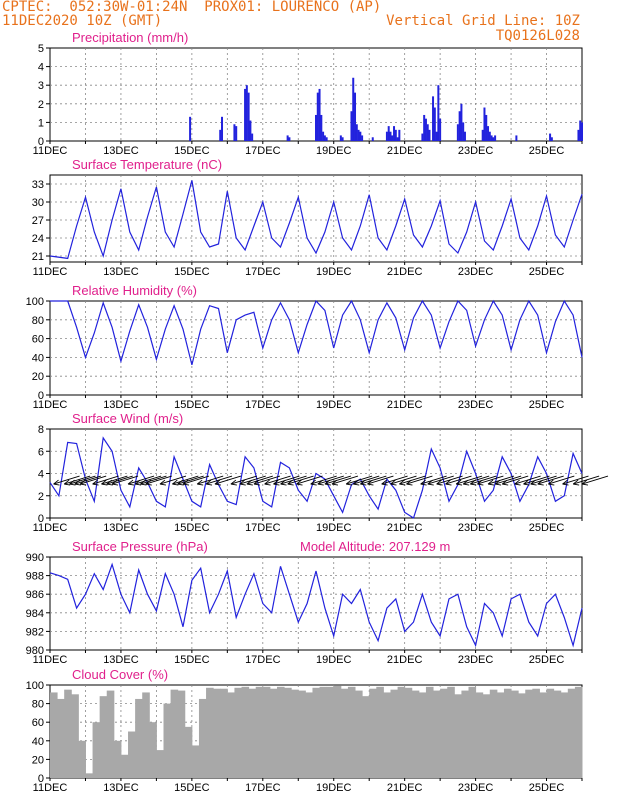 This screenshot has width=618, height=800. Describe the element at coordinates (35, 577) in the screenshot. I see `y-tick-label: 988` at that location.